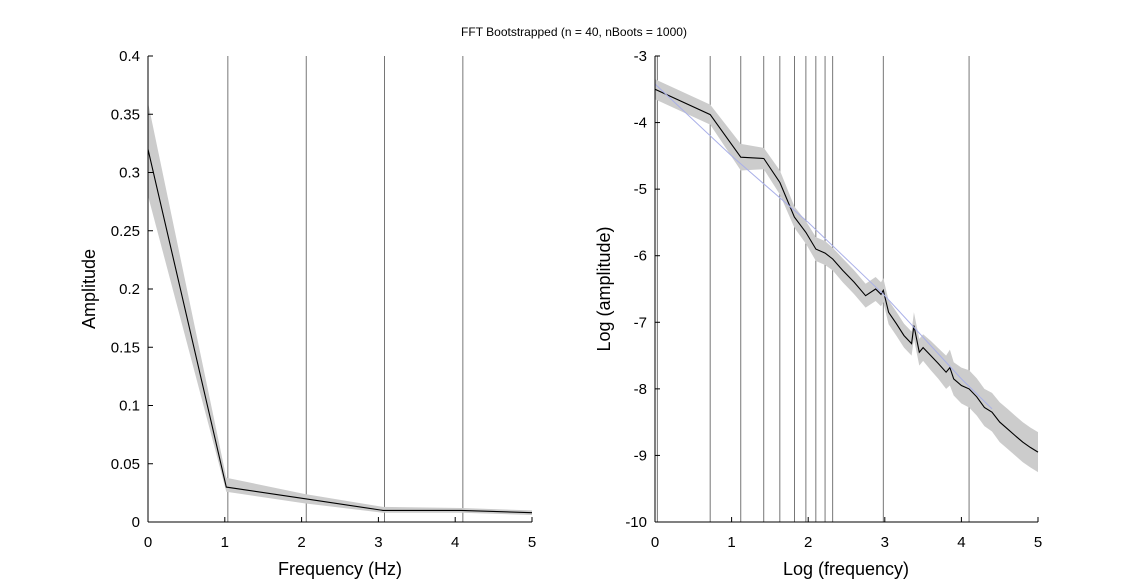 Image resolution: width=1148 pixels, height=586 pixels. I want to click on y-tick-label: -8, so click(640, 389).